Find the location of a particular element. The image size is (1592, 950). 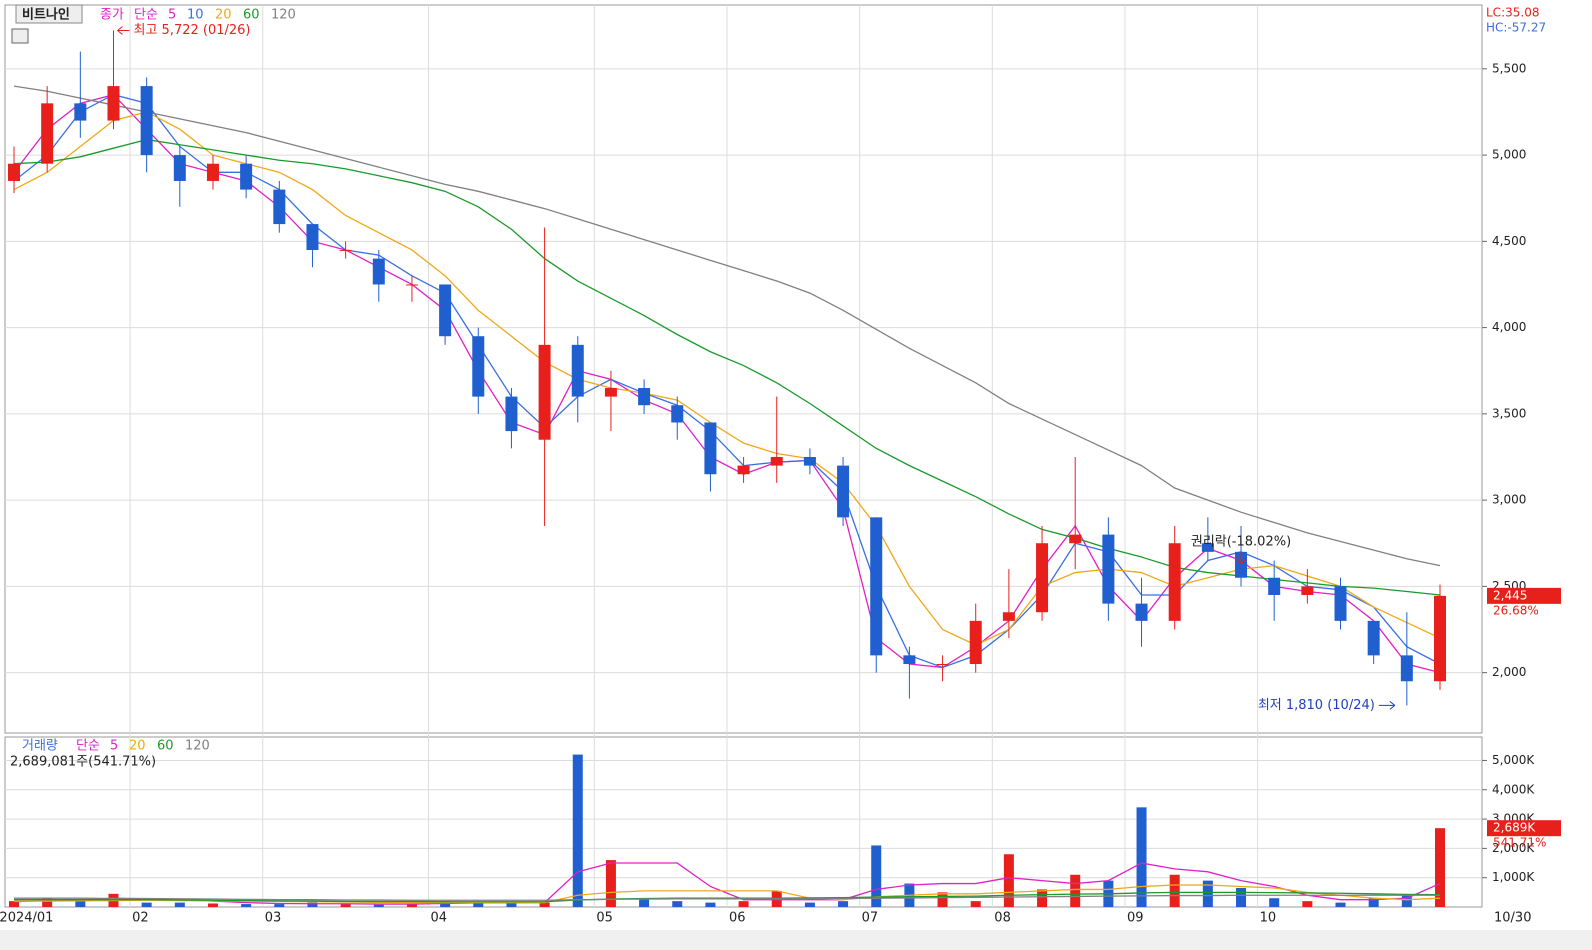

y-tick-label: 1,000K is located at coordinates (1513, 877).